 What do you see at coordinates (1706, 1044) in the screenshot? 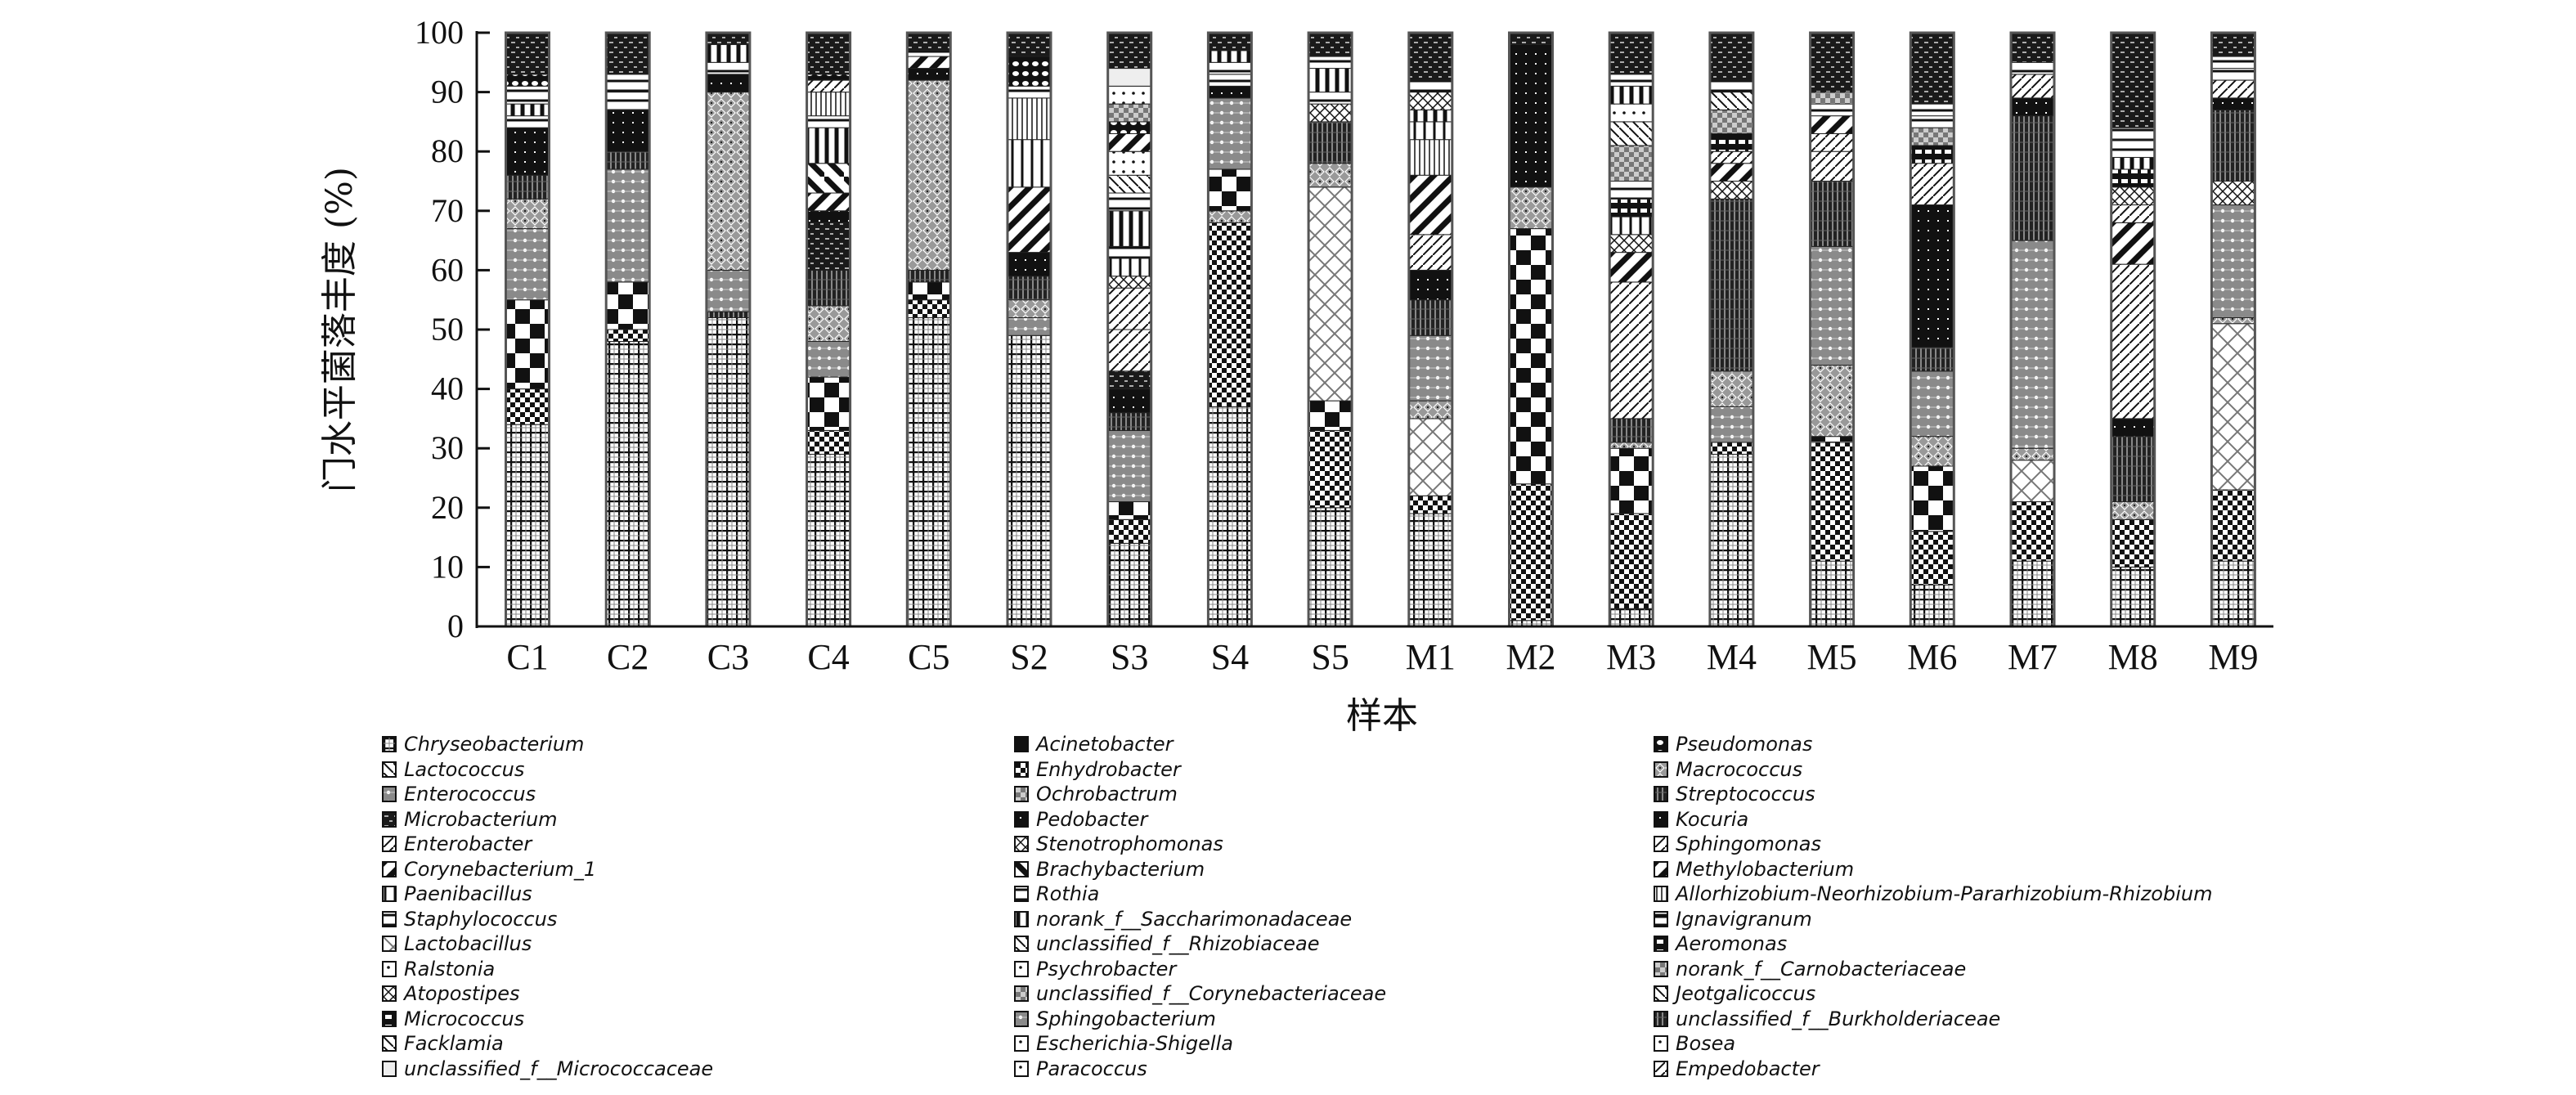
I see `legend-label: Bosea` at bounding box center [1706, 1044].